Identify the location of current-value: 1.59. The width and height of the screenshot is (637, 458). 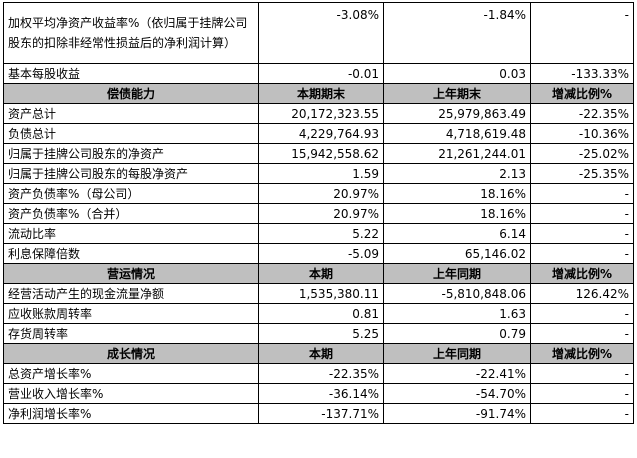
(321, 173).